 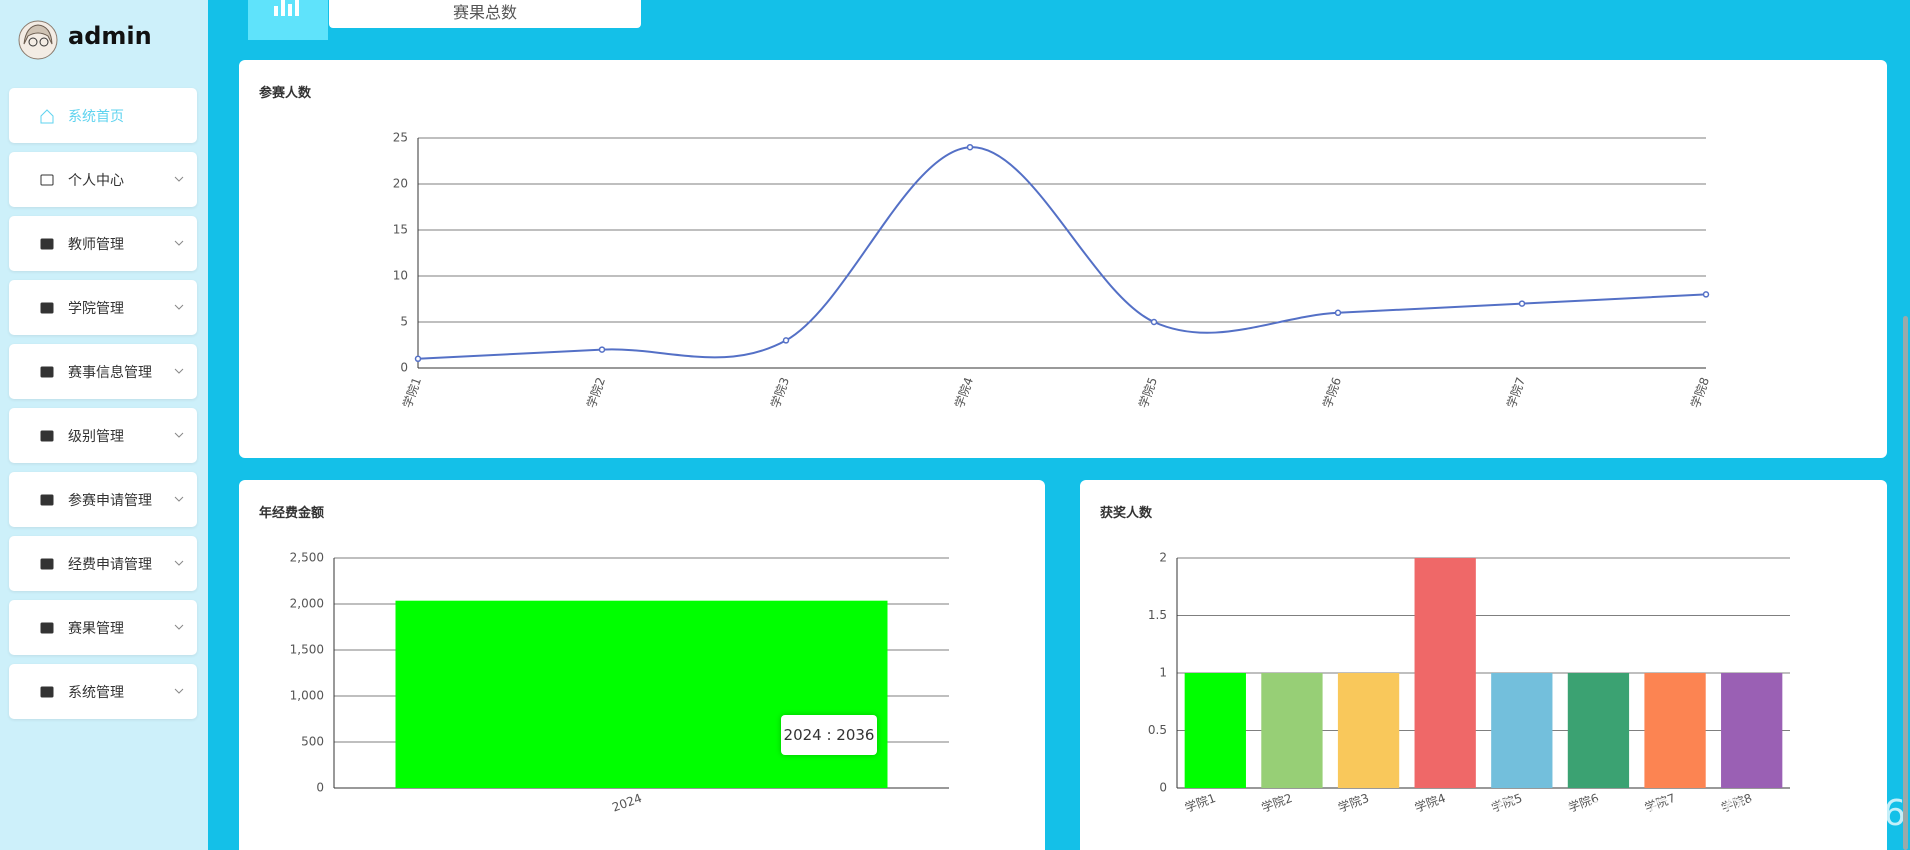 What do you see at coordinates (96, 245) in the screenshot?
I see `menu-label: 教师管理` at bounding box center [96, 245].